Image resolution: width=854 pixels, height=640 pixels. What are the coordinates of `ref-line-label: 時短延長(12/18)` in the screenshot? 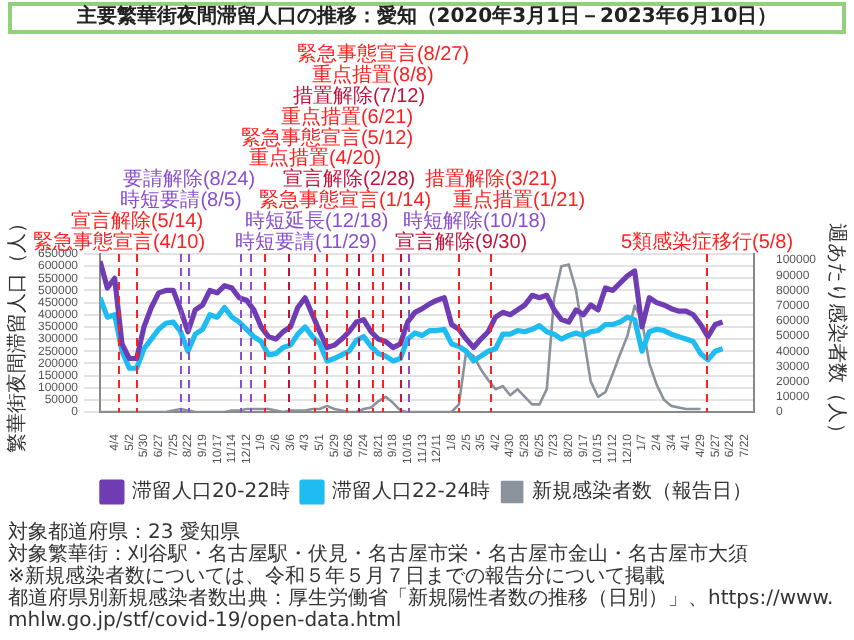 It's located at (317, 220).